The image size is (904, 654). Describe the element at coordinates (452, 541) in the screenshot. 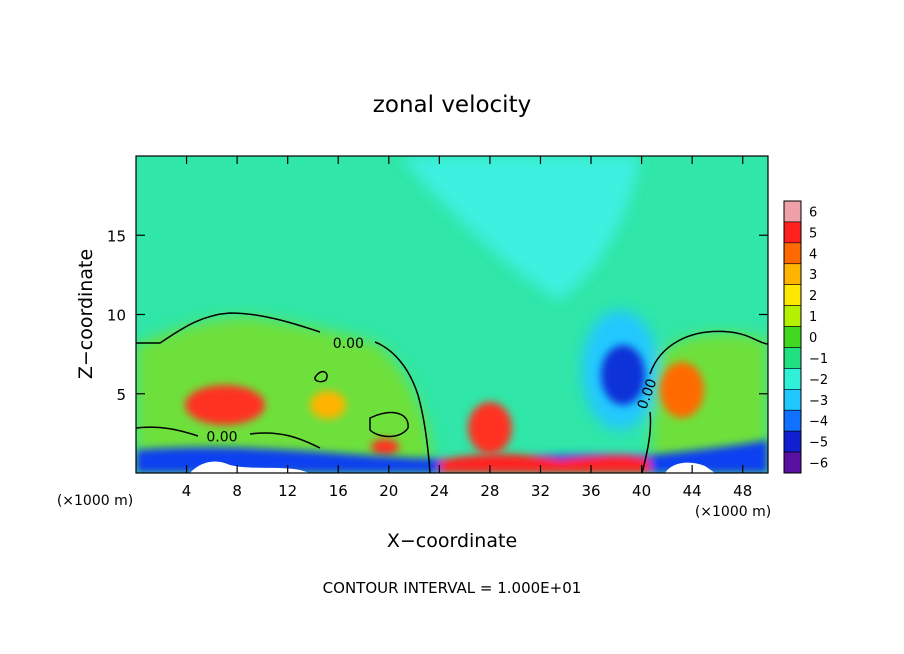

I see `x-axis-label: X−coordinate` at that location.